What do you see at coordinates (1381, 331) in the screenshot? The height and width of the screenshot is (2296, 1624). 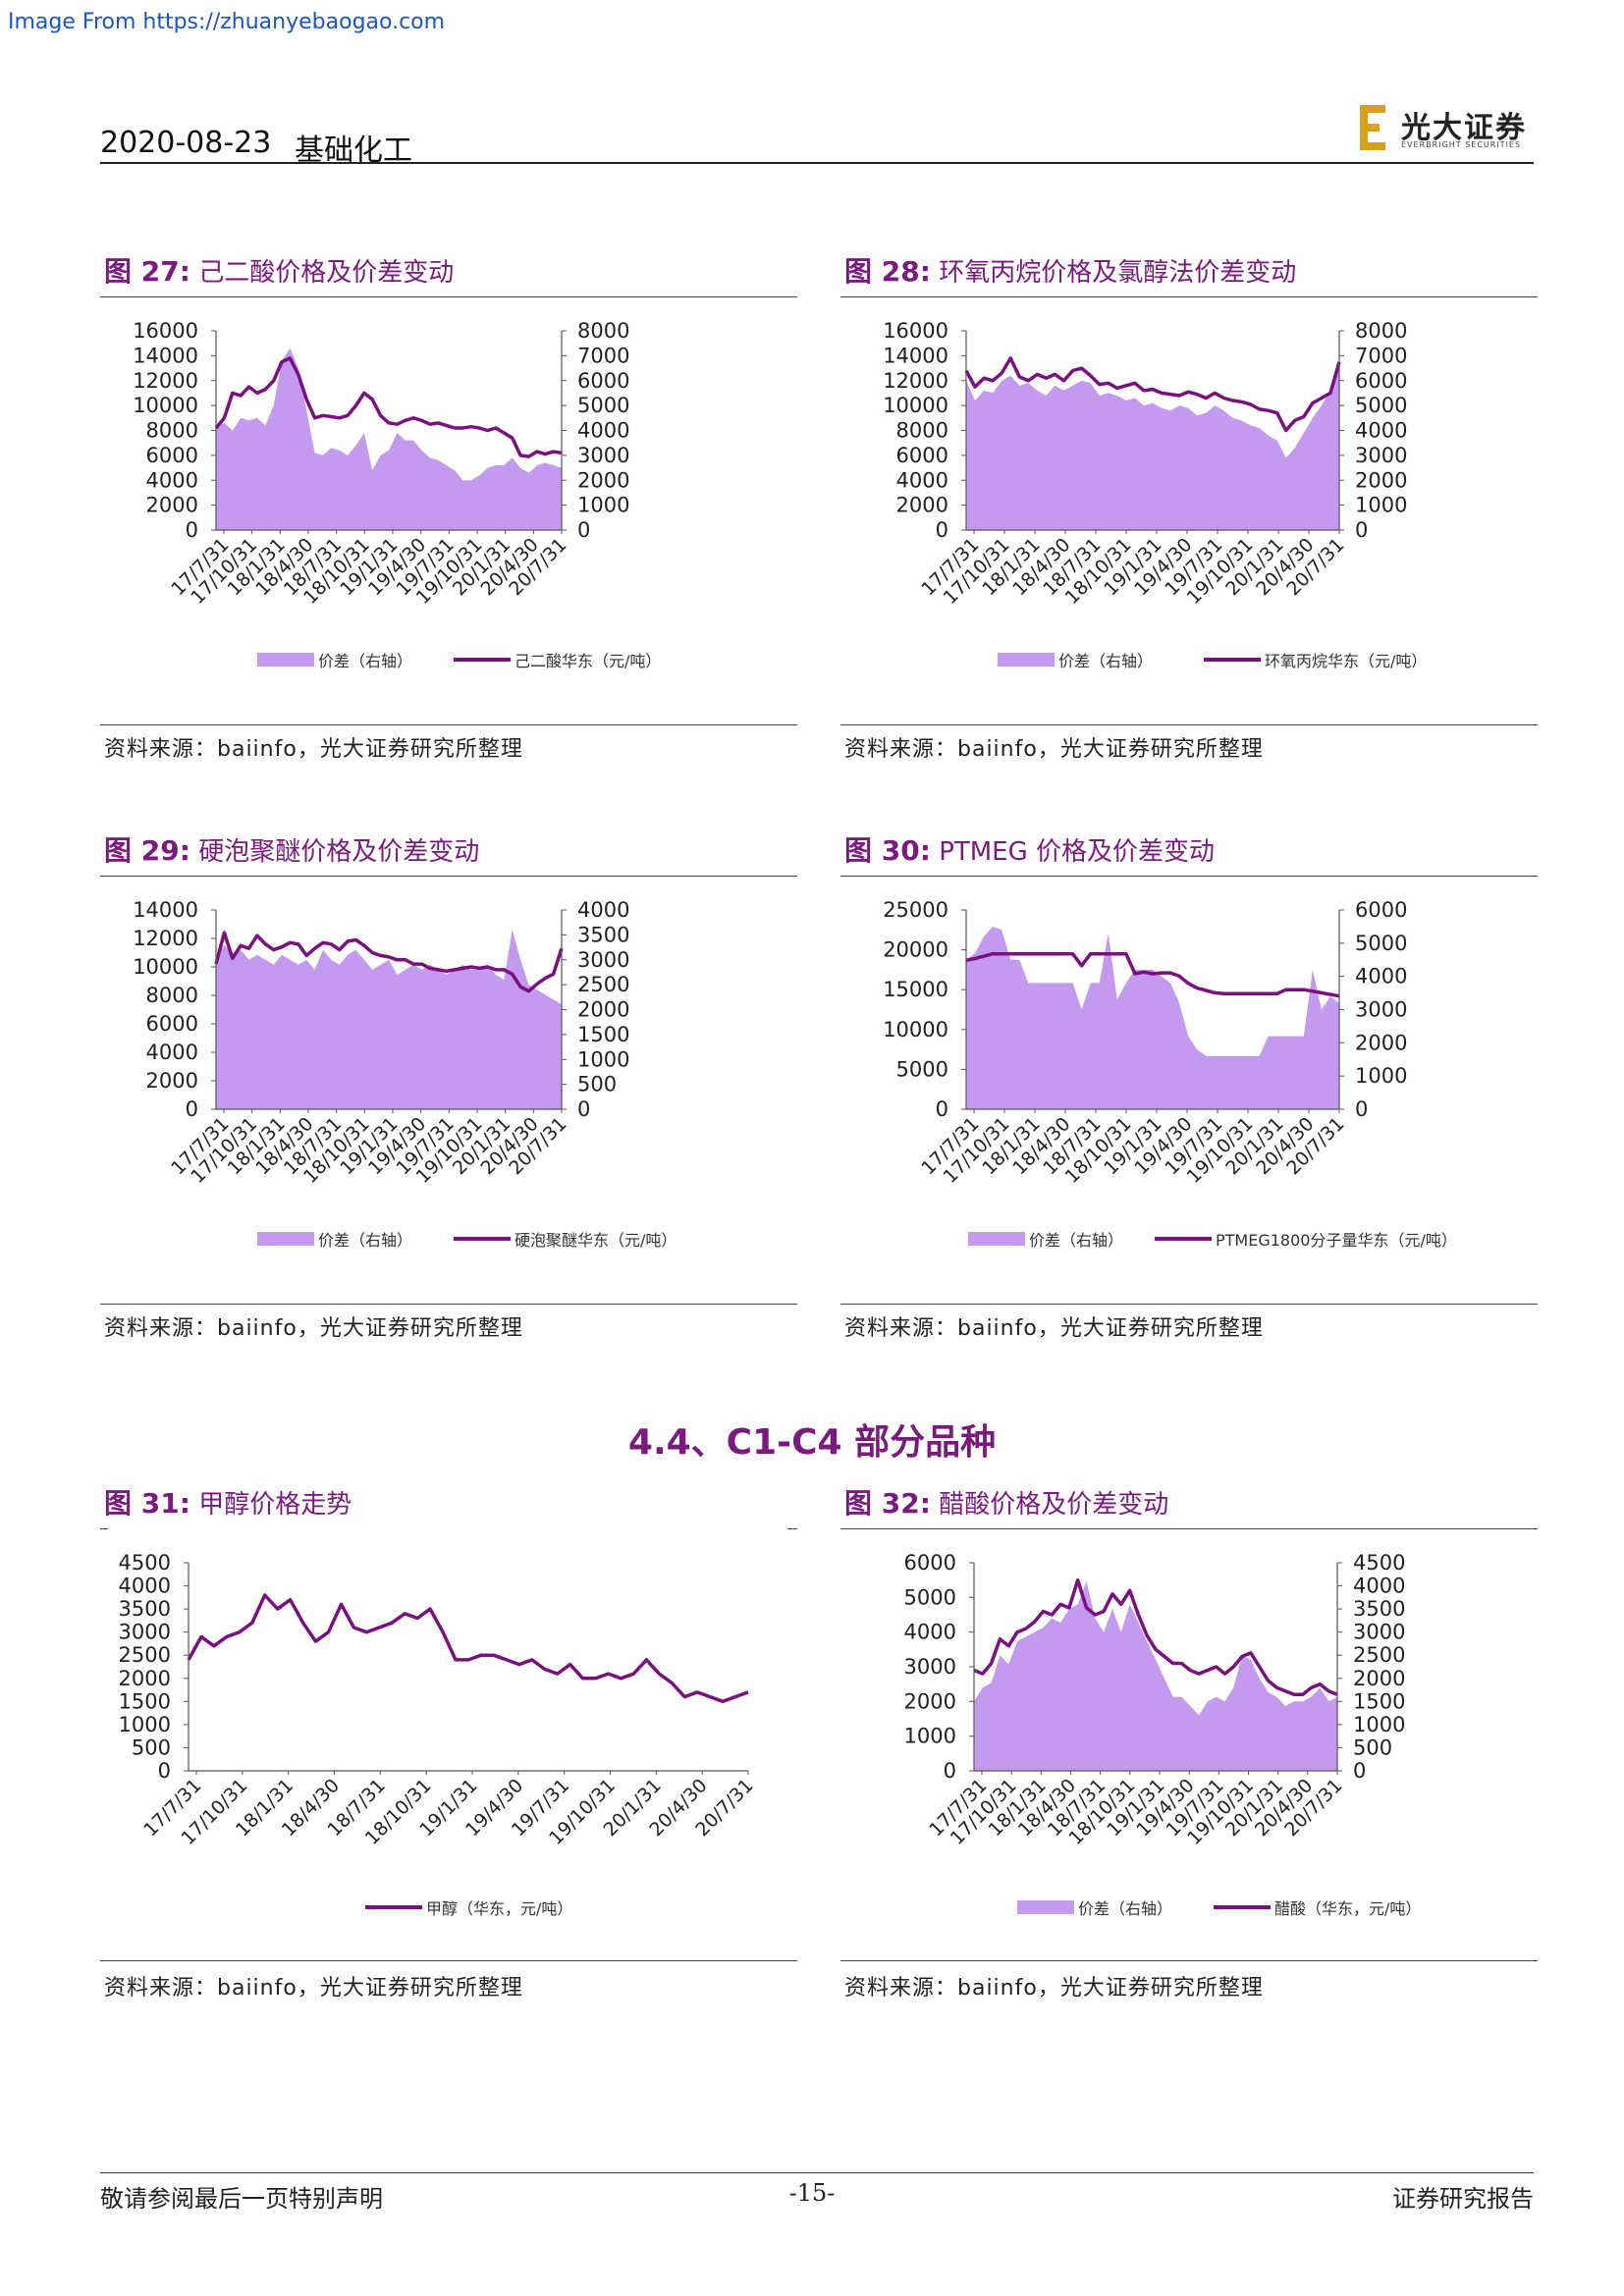 I see `y-right-tick-label: 8000` at bounding box center [1381, 331].